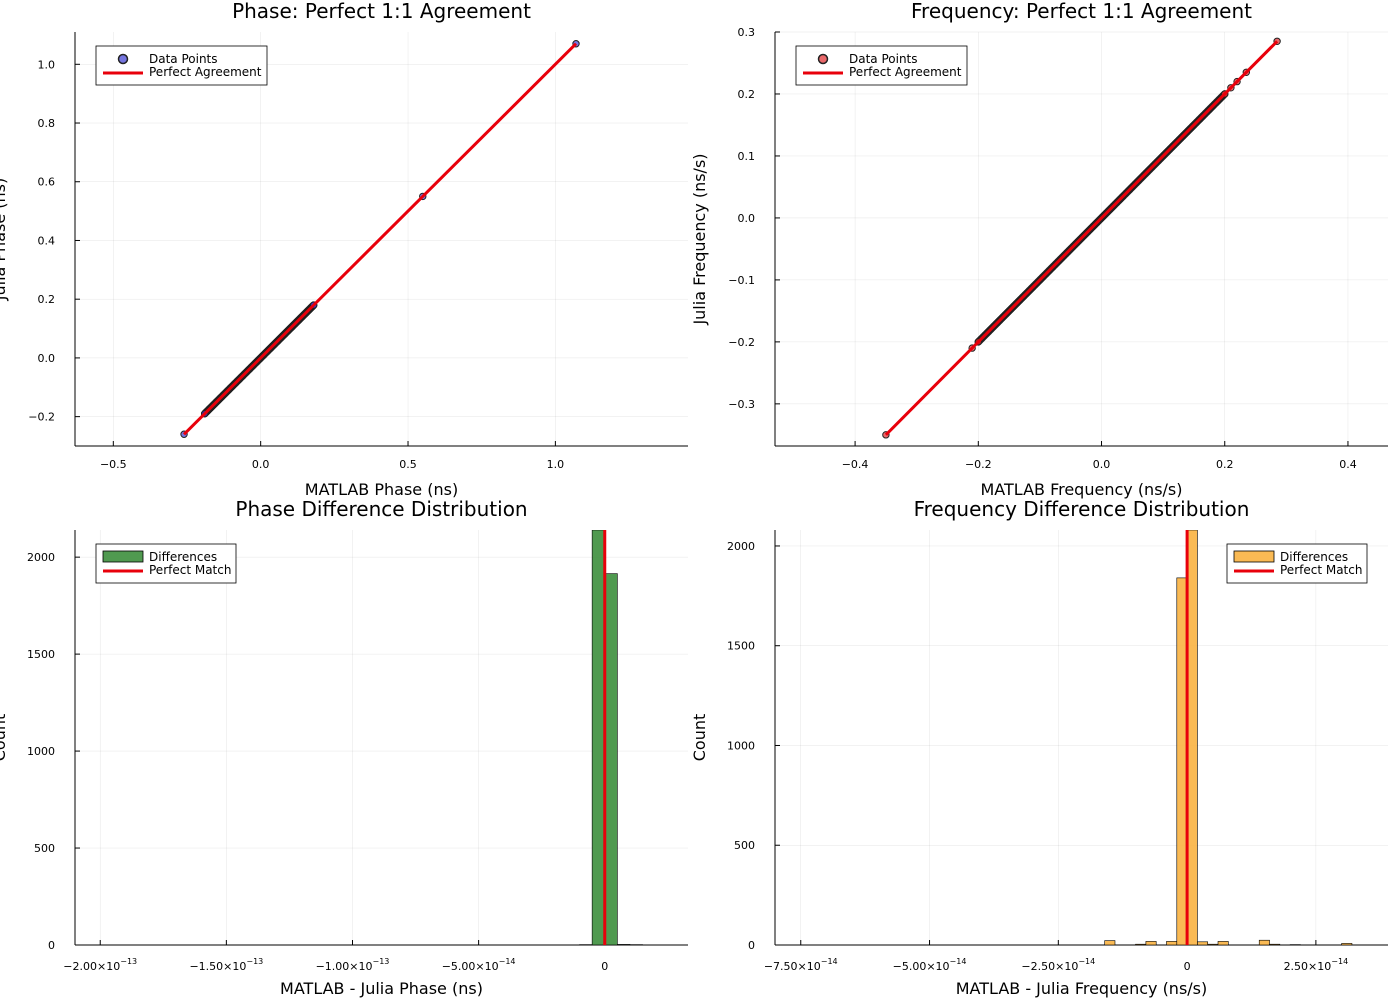 Image resolution: width=1400 pixels, height=1000 pixels. What do you see at coordinates (1348, 464) in the screenshot?
I see `x-tick-label: 0.4` at bounding box center [1348, 464].